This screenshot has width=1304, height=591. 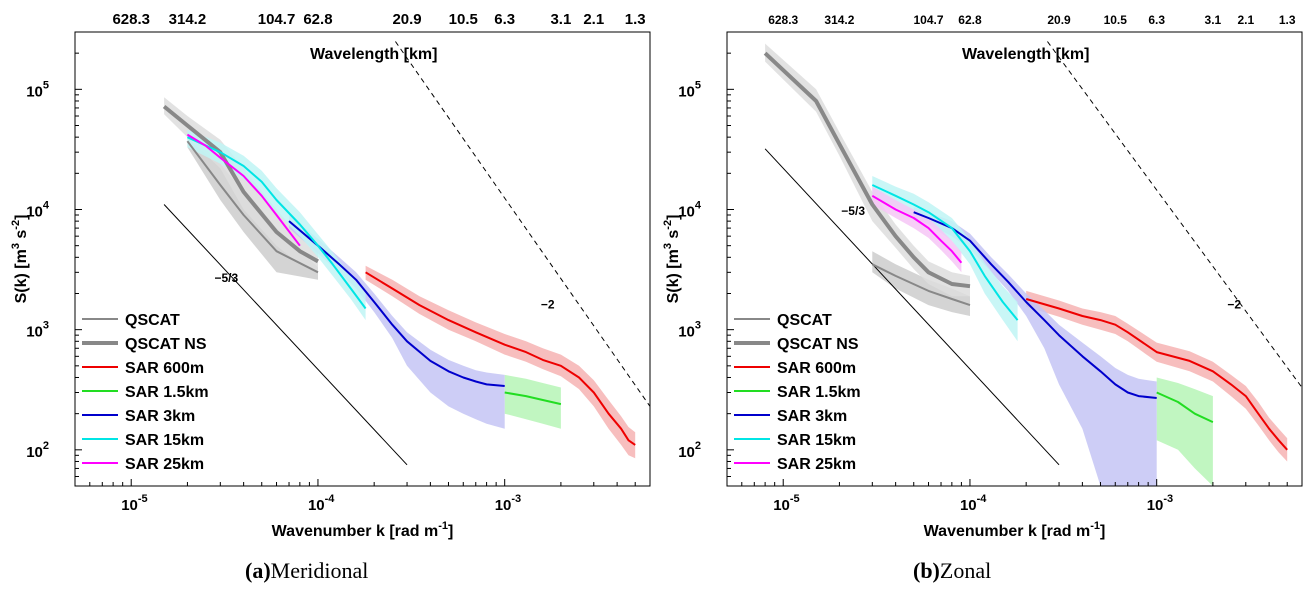 What do you see at coordinates (258, 570) in the screenshot?
I see `caption-a-label: (a)` at bounding box center [258, 570].